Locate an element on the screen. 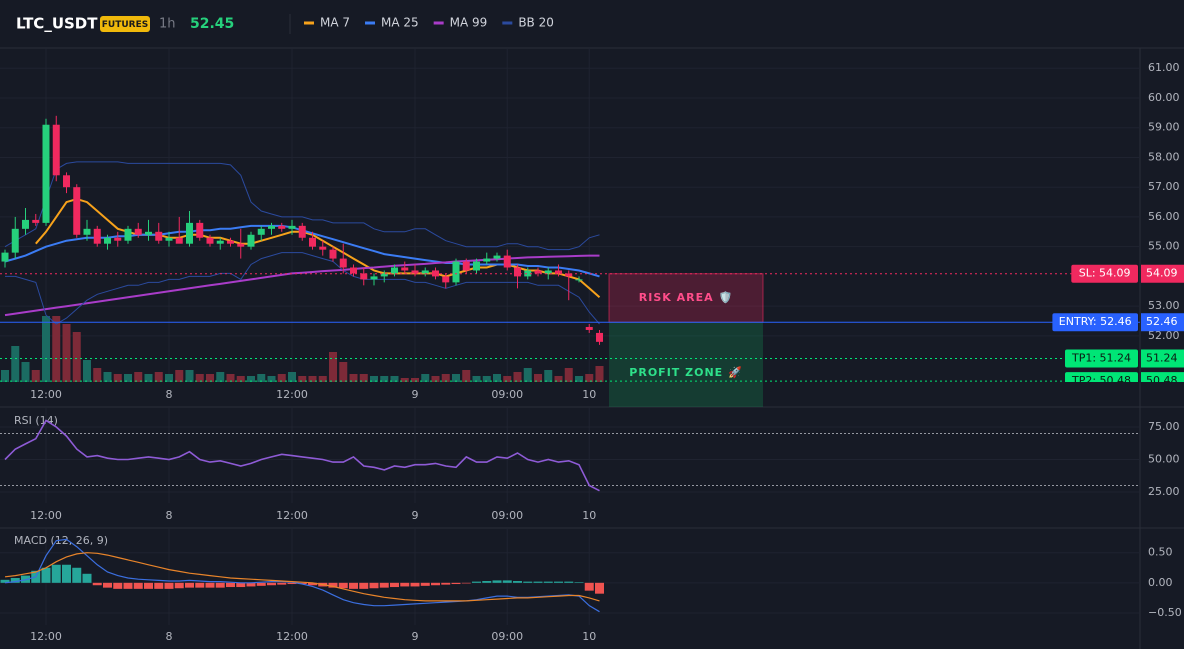 This screenshot has height=649, width=1184. interval: 1h is located at coordinates (167, 24).